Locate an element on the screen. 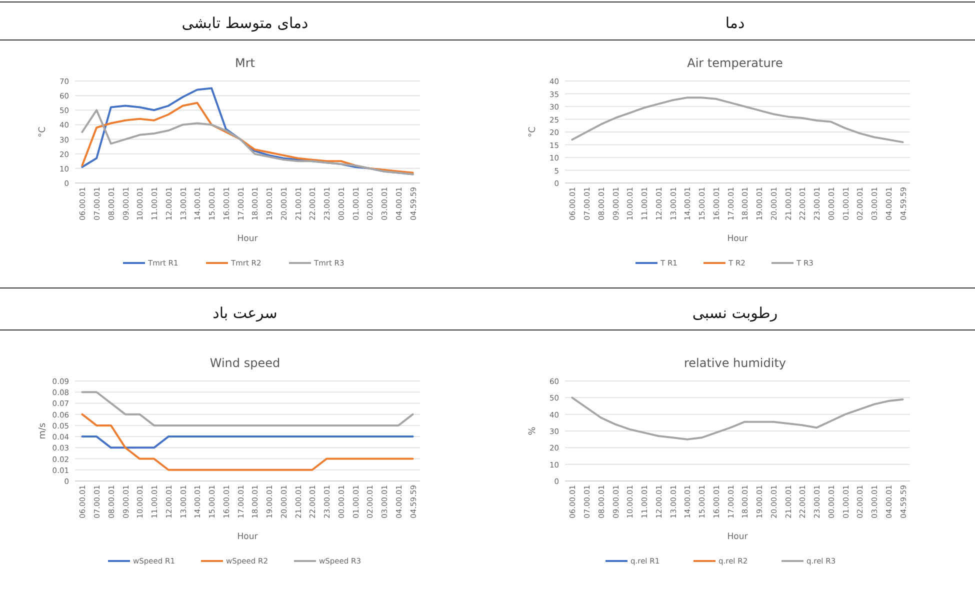 Image resolution: width=975 pixels, height=592 pixels. y-axis-title: m/s is located at coordinates (43, 431).